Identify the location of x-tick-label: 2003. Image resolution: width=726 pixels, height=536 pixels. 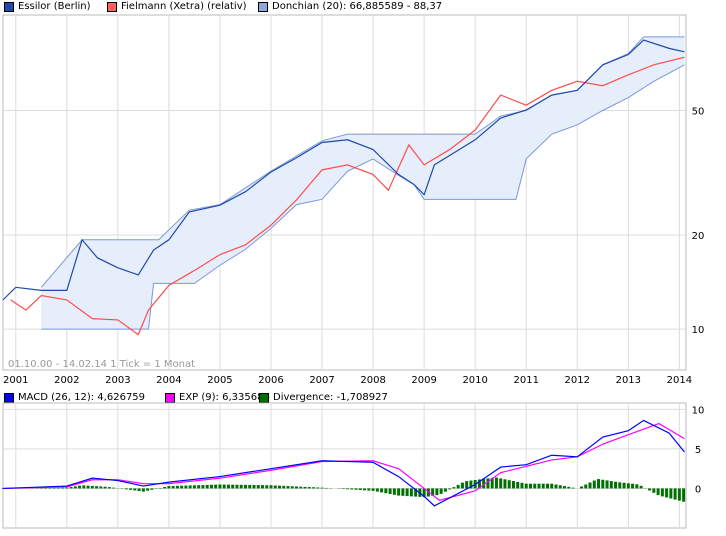
(117, 380).